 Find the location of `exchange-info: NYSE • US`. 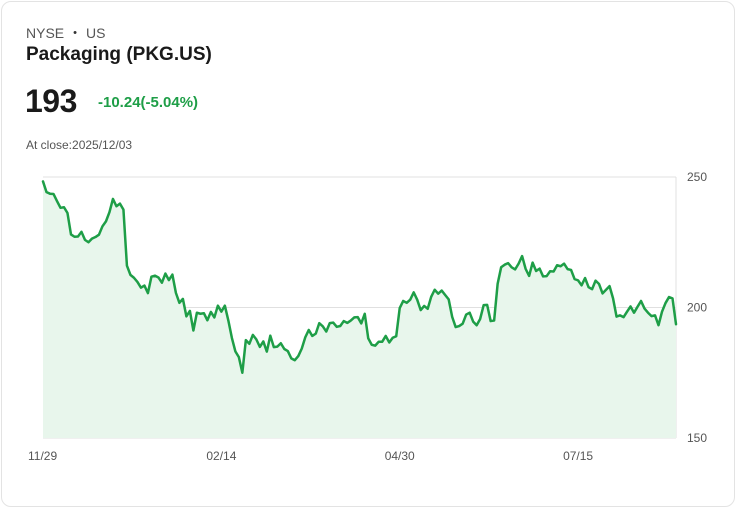

exchange-info: NYSE • US is located at coordinates (65, 33).